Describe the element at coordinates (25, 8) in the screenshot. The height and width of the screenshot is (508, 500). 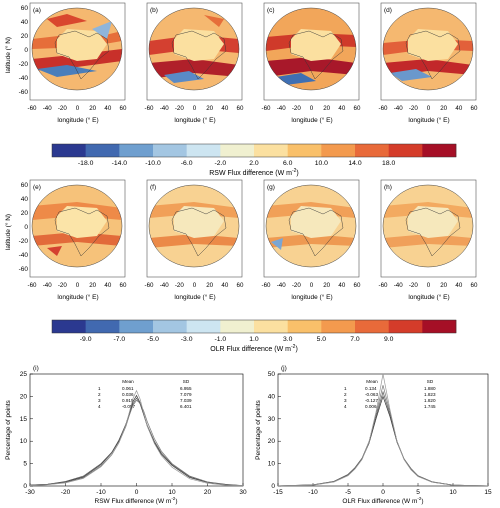
I see `y-tick: 60` at that location.